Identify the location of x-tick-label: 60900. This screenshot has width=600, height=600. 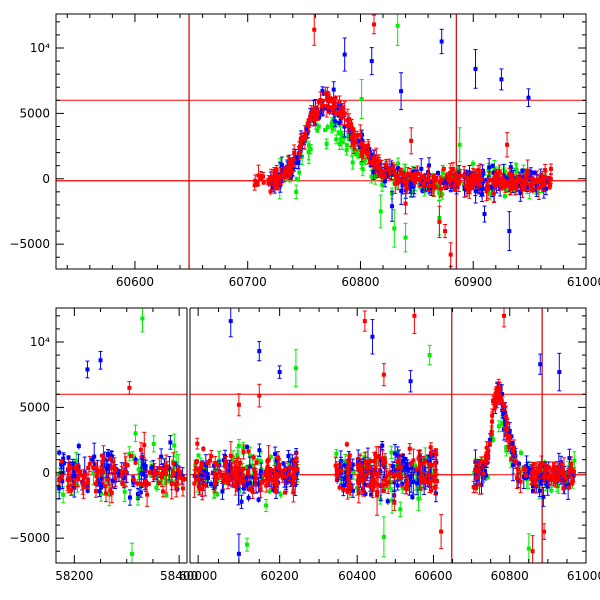
(473, 282).